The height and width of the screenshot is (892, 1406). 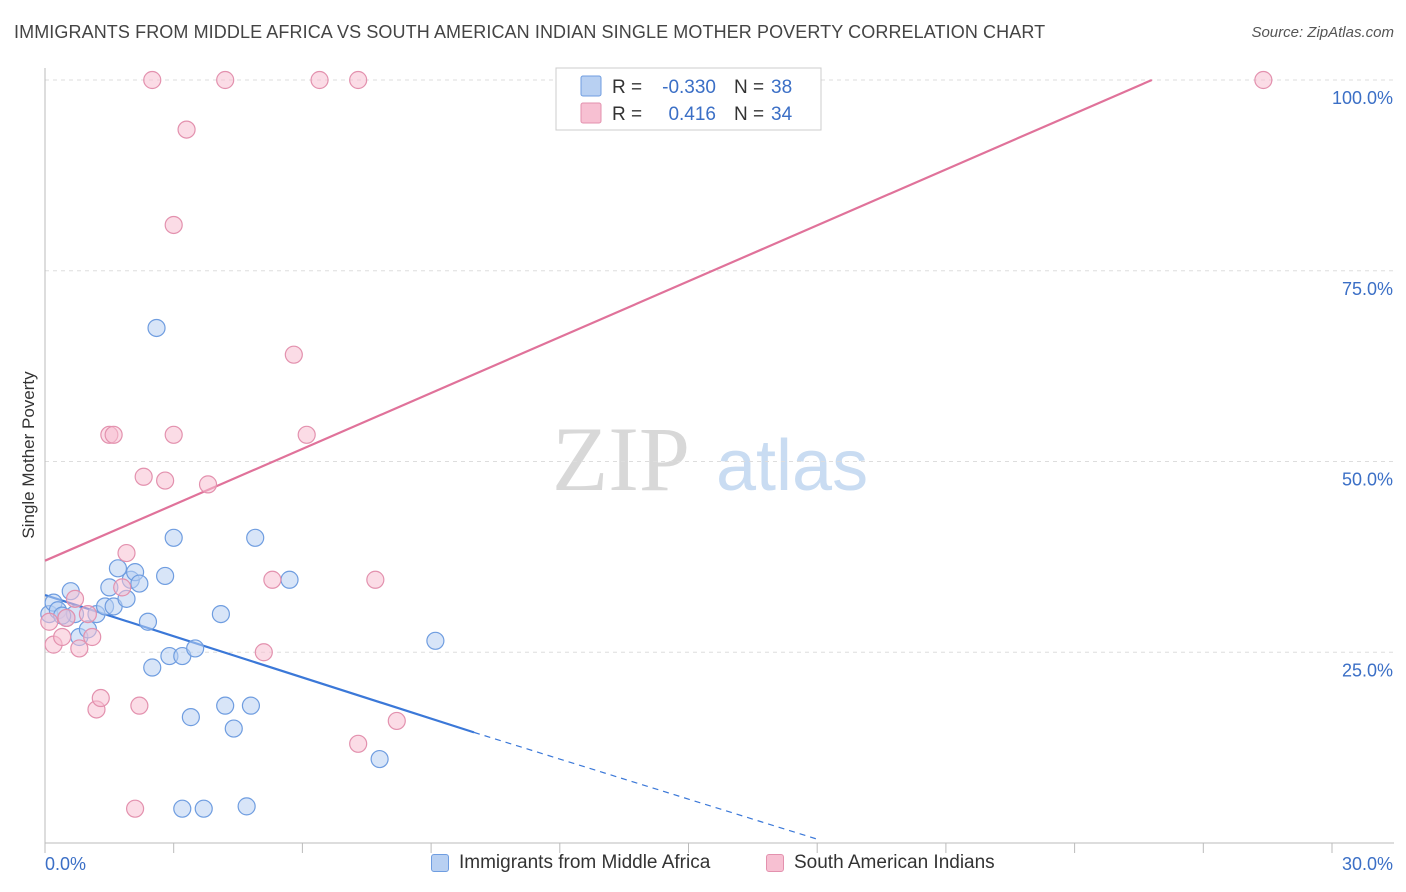 I want to click on source-credit: Source: ZipAtlas.com, so click(x=1322, y=32).